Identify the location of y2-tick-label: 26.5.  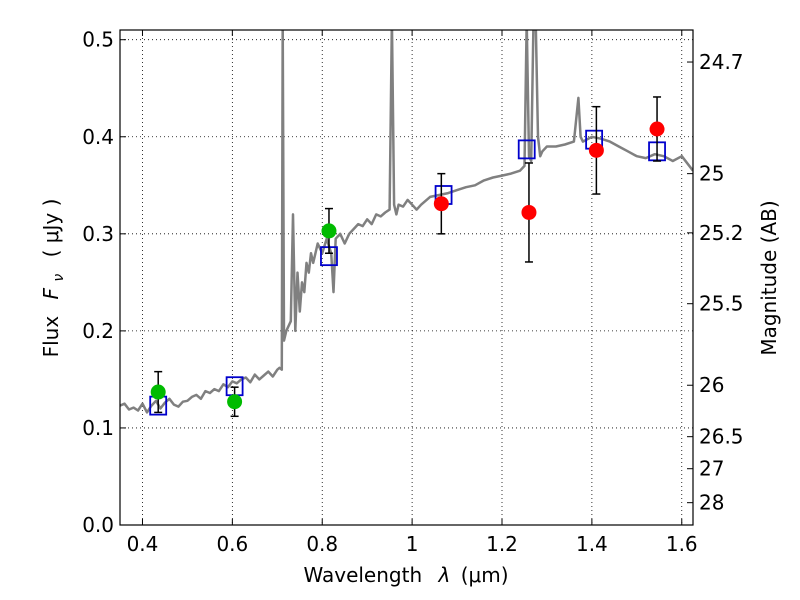
(721, 437).